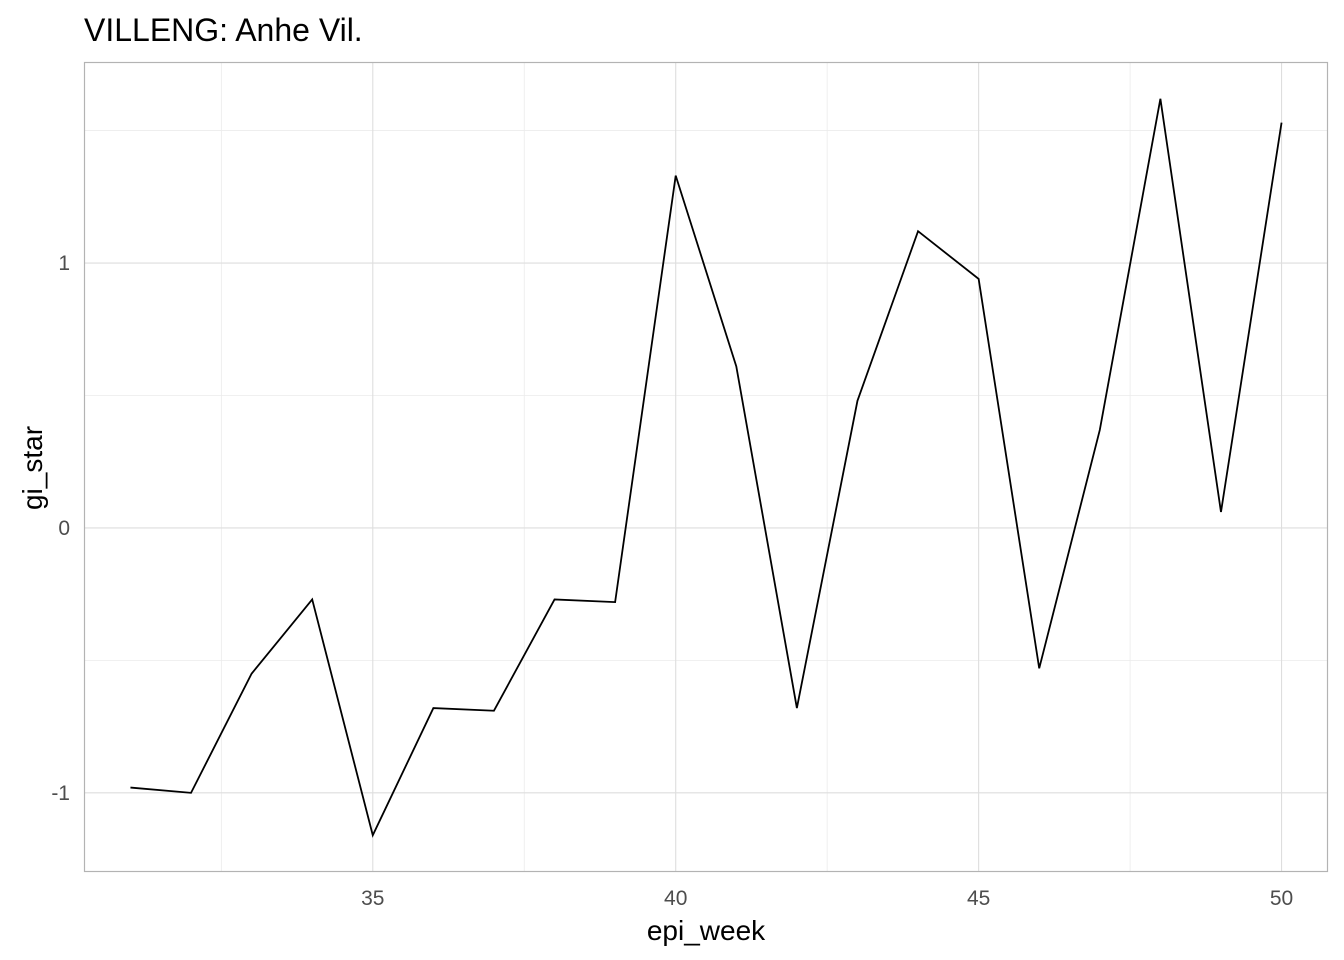 The width and height of the screenshot is (1344, 960). Describe the element at coordinates (978, 898) in the screenshot. I see `x-tick-label: 45` at that location.